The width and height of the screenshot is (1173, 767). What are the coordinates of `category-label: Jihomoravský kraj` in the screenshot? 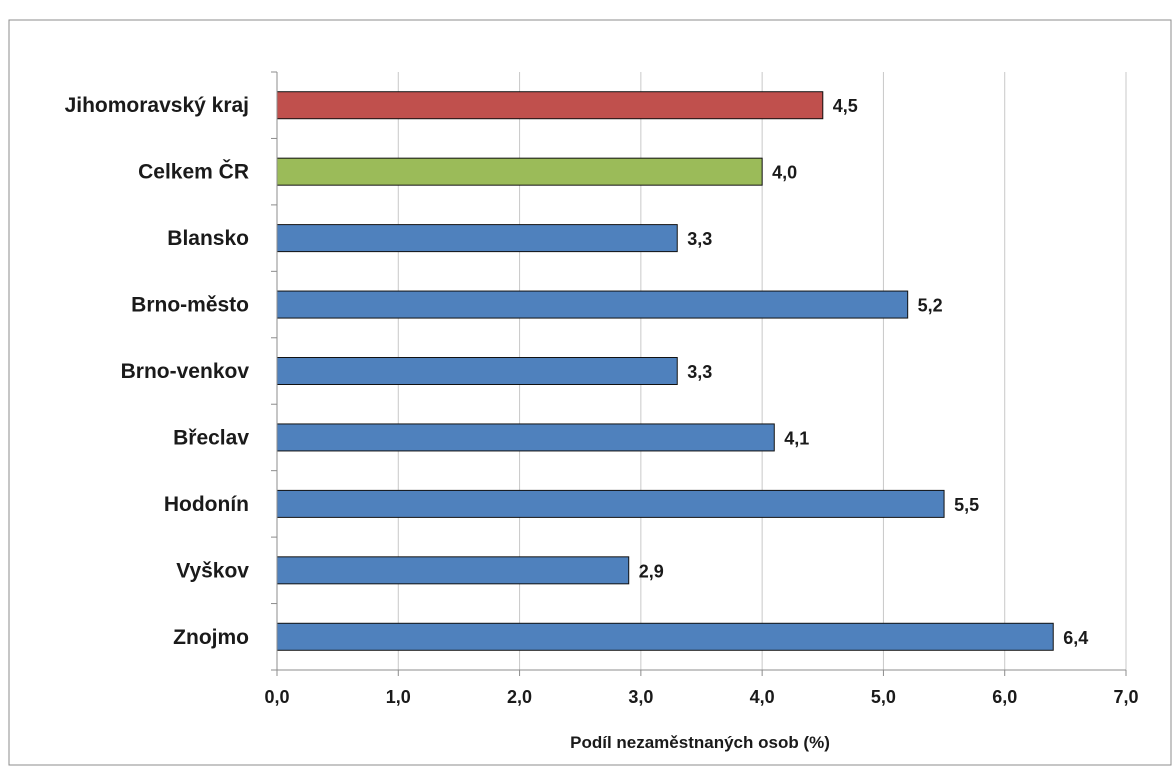 It's located at (157, 105).